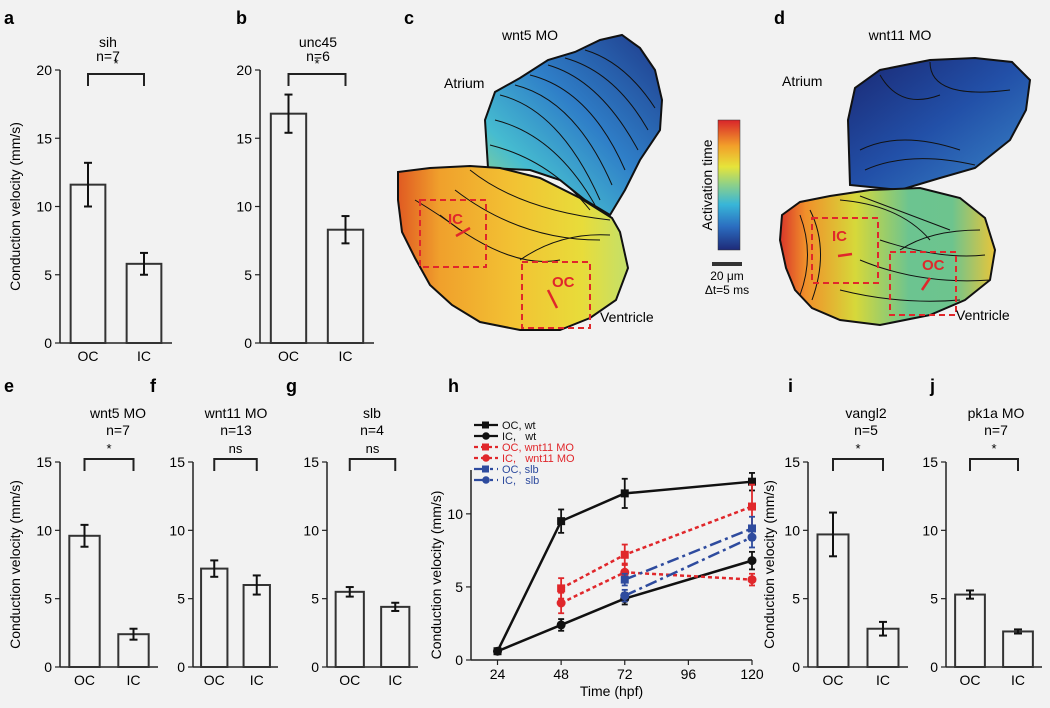 This screenshot has height=708, width=1050. Describe the element at coordinates (727, 276) in the screenshot. I see `scale-bar-label: 20 μm` at that location.